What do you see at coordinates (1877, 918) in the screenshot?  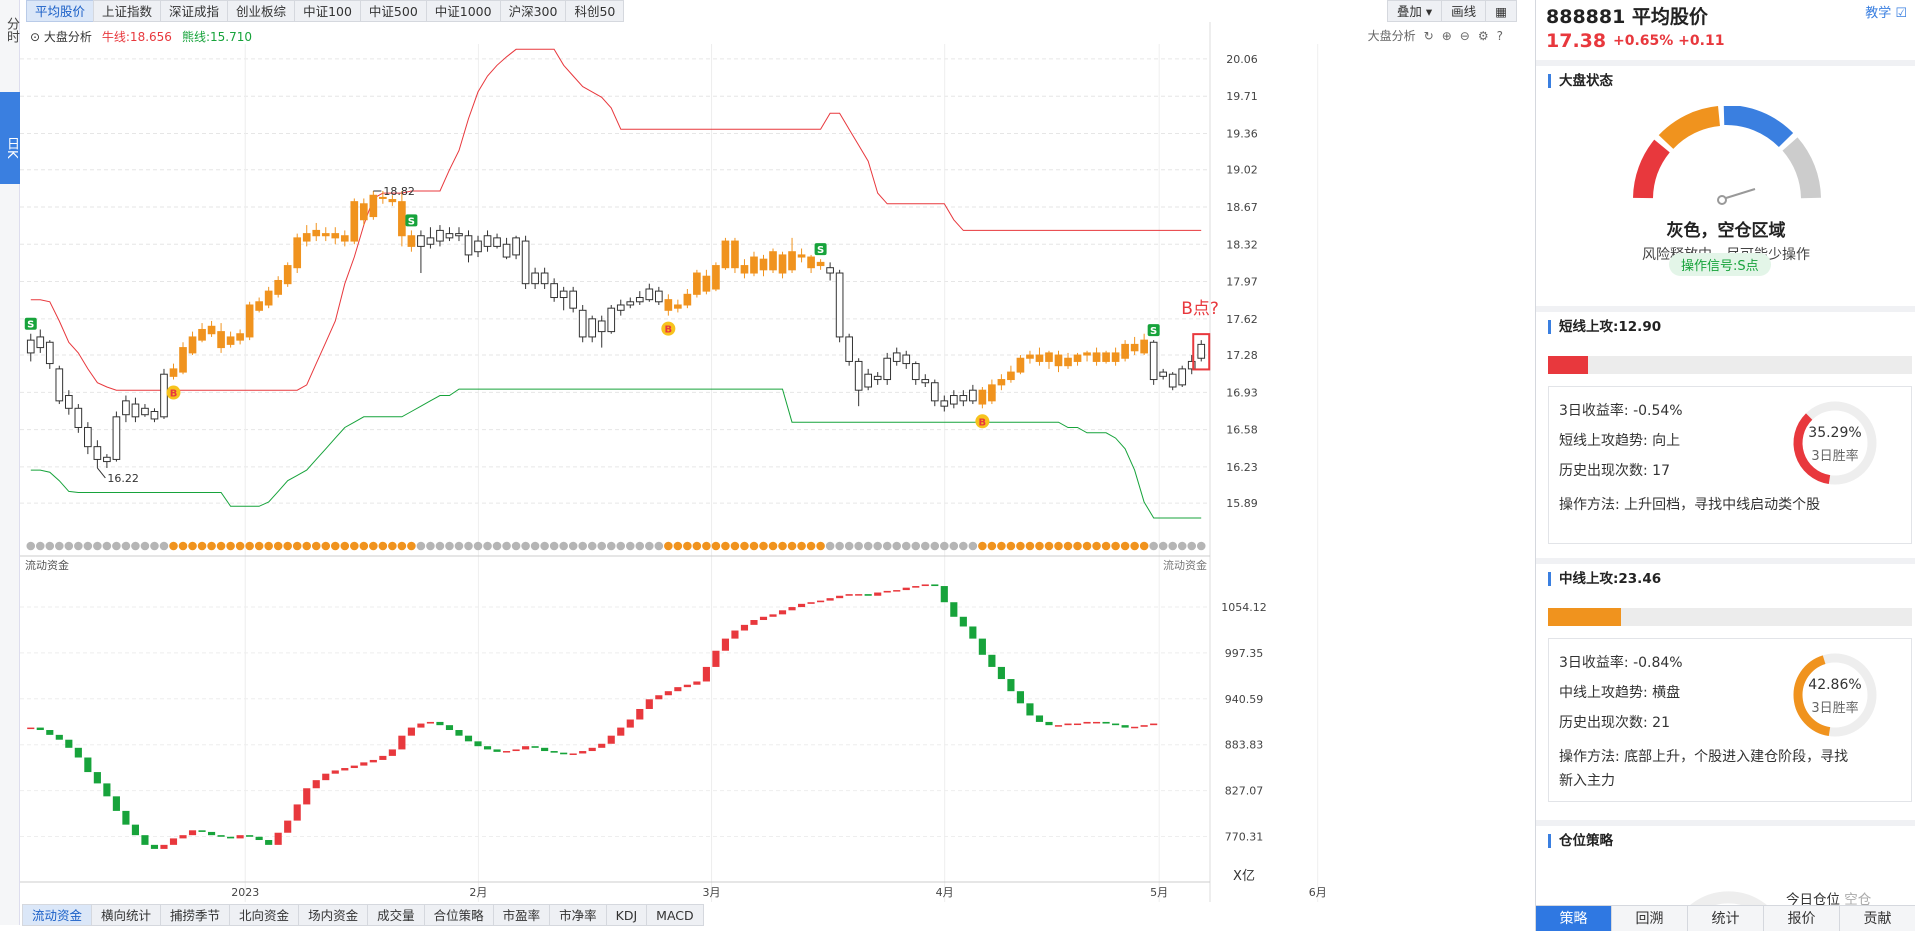 I see `panel-tab-4: 贡献` at bounding box center [1877, 918].